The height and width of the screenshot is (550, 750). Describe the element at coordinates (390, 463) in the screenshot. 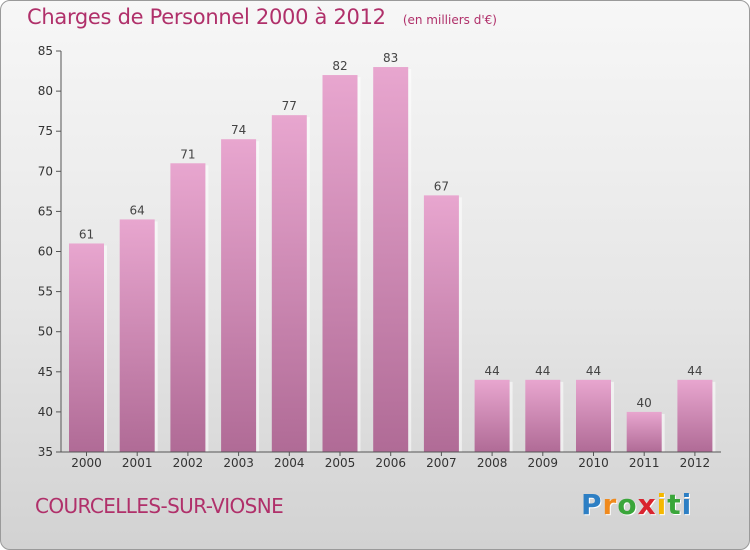

I see `x-tick-label: 2006` at that location.